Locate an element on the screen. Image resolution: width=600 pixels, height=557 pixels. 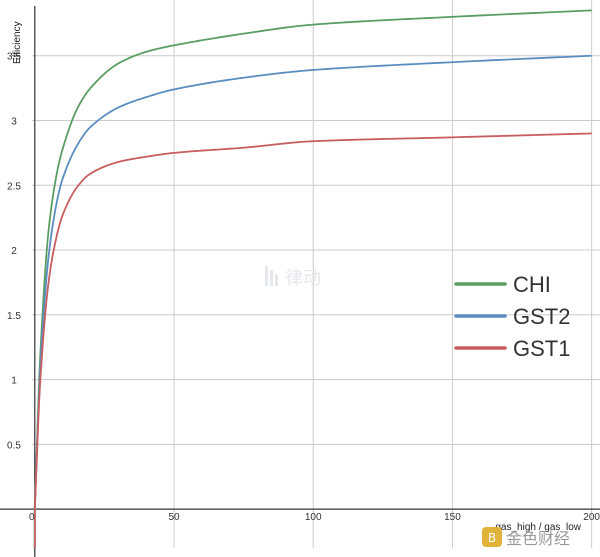
y-tick-label: 0.5 is located at coordinates (14, 445).